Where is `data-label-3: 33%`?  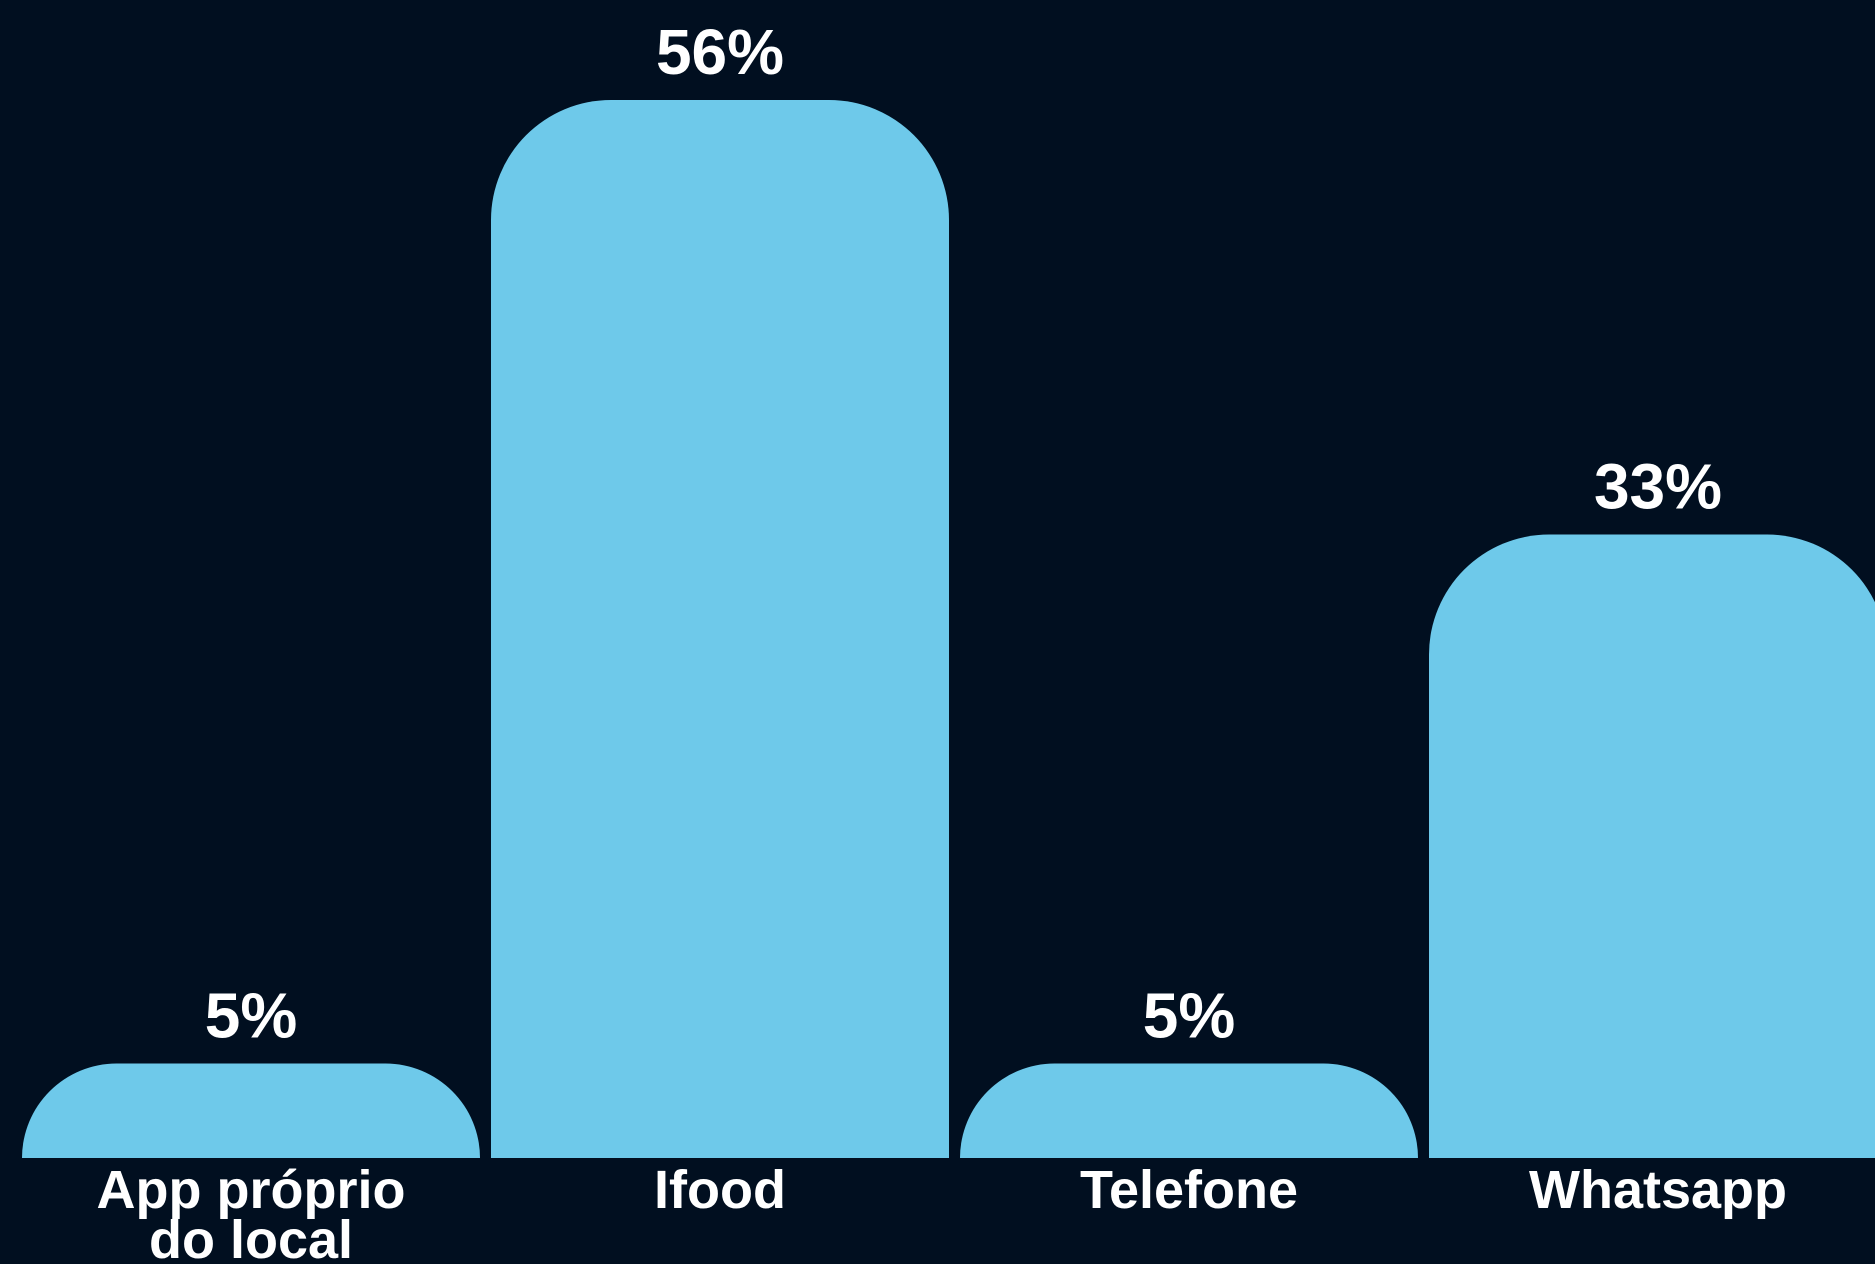 data-label-3: 33% is located at coordinates (1658, 487).